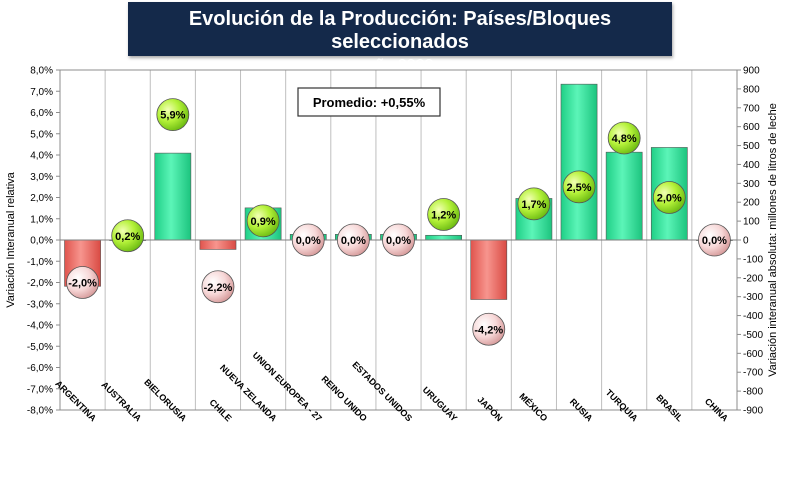 The image size is (800, 500). Describe the element at coordinates (40, 262) in the screenshot. I see `left-tick-label: -1,0%` at that location.